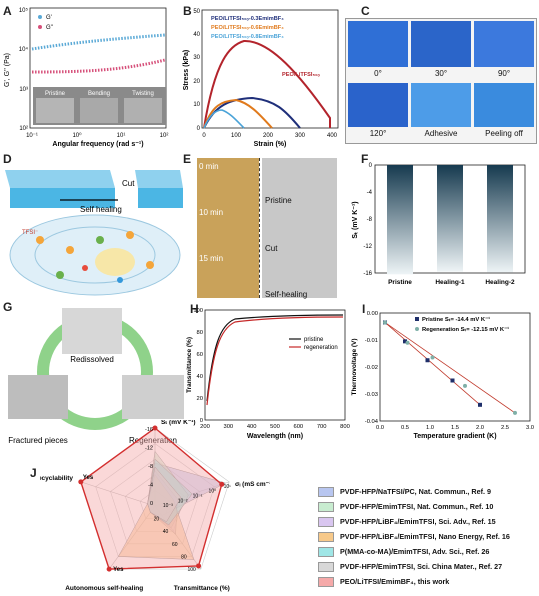 The width and height of the screenshot is (539, 596). What do you see at coordinates (56, 478) in the screenshot?
I see `radar-axis-label: Recyclability` at bounding box center [56, 478].